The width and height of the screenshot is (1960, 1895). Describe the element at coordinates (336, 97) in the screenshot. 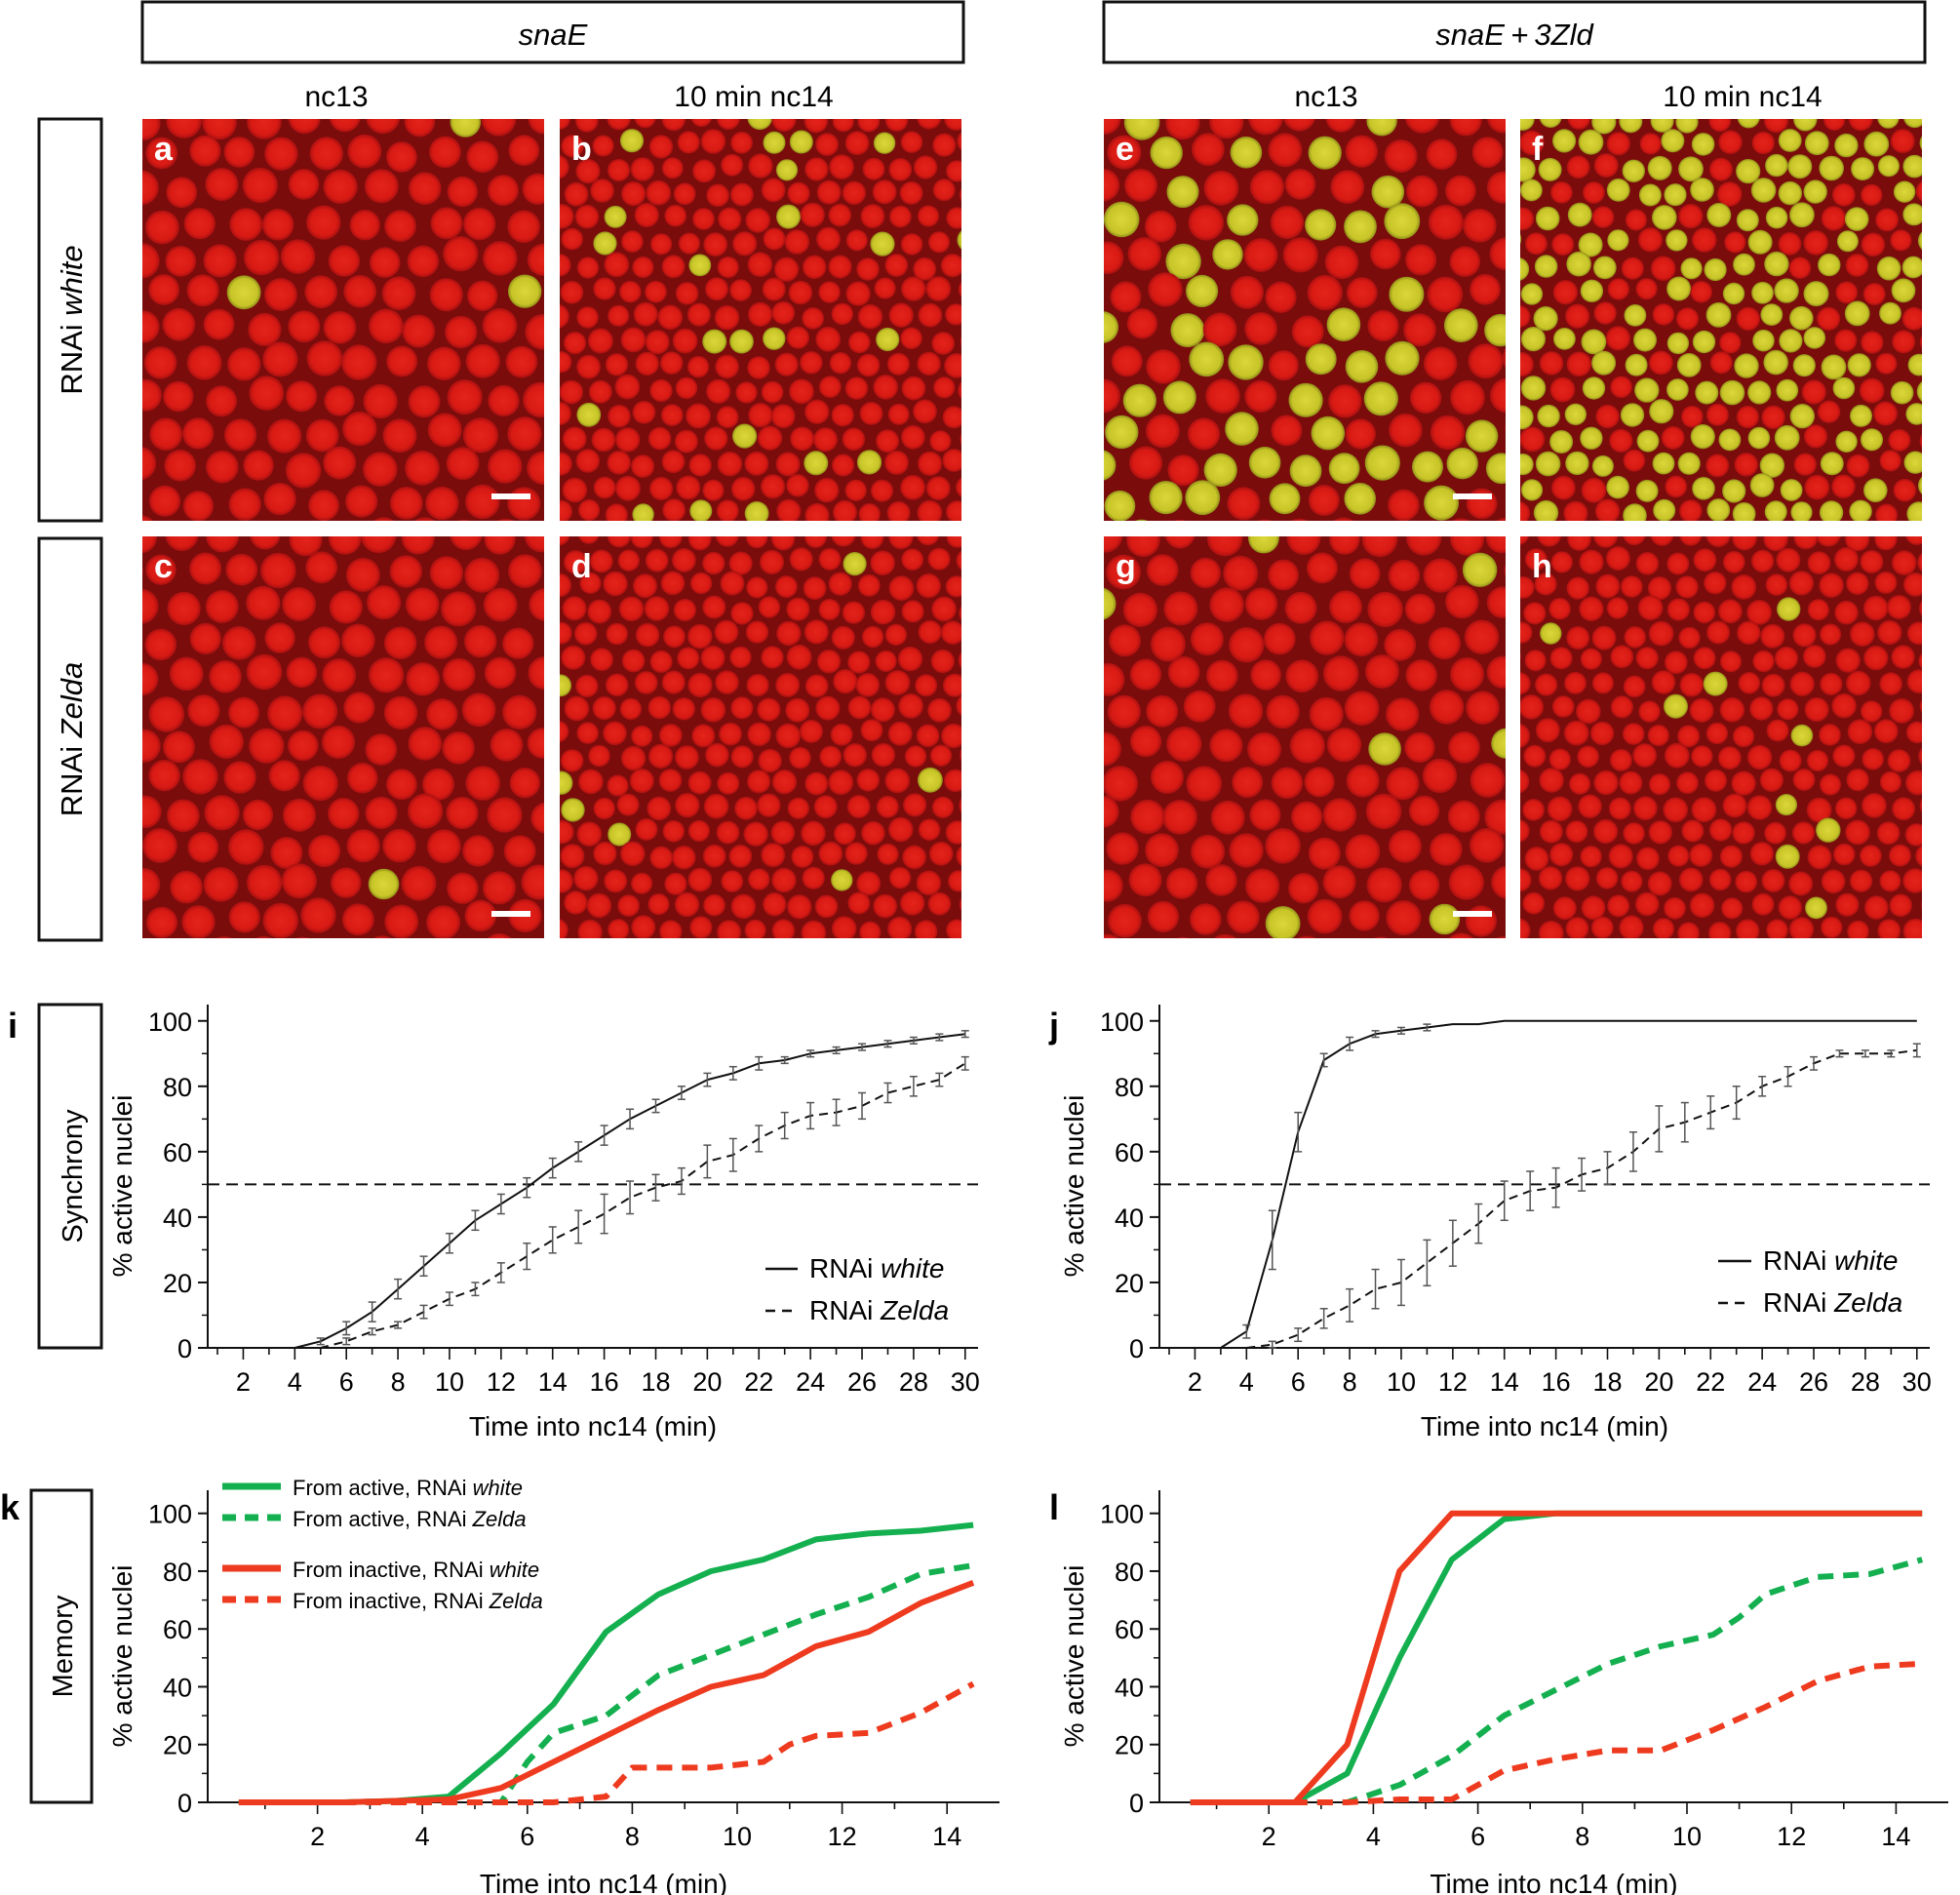

I see `column-label-nc13-left: nc13` at that location.